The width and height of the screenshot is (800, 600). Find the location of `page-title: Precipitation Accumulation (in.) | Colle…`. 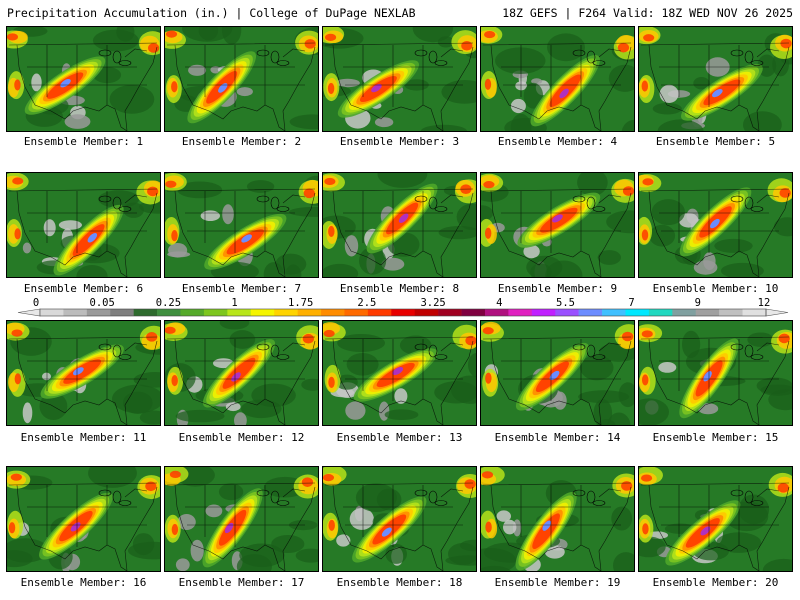

page-title: Precipitation Accumulation (in.) | Colle… is located at coordinates (211, 13).